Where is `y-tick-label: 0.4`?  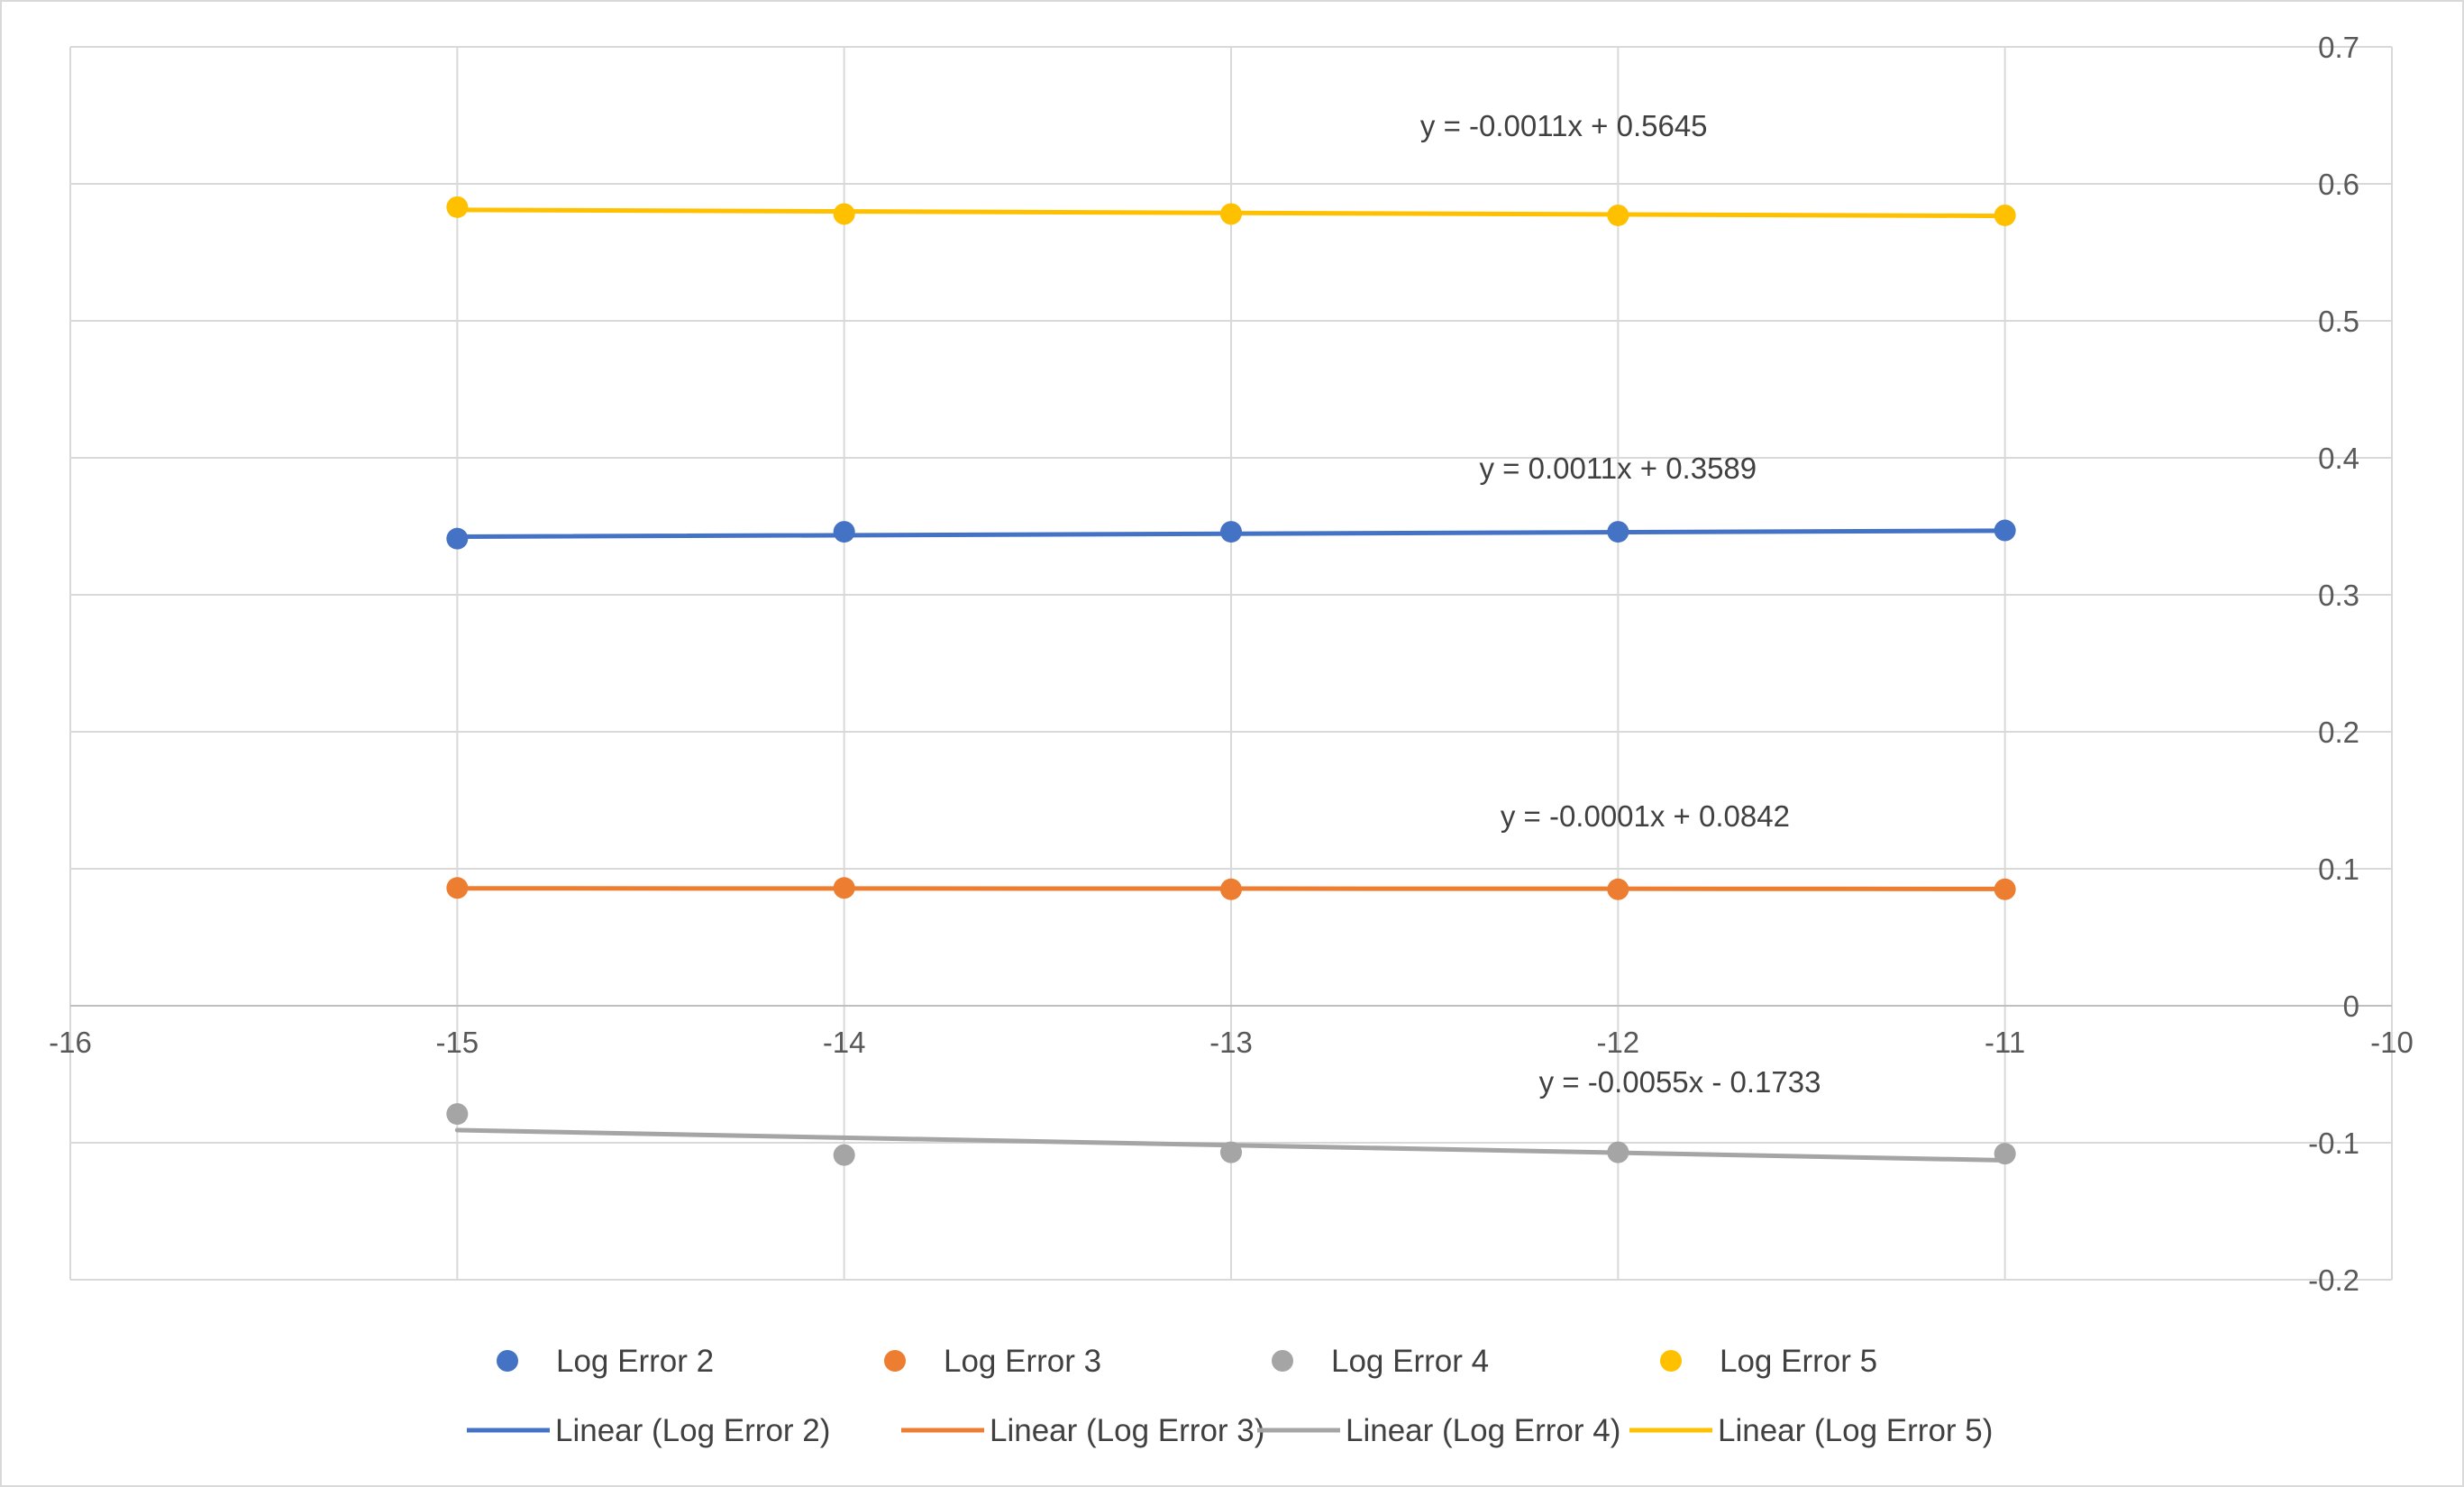
y-tick-label: 0.4 is located at coordinates (2338, 458).